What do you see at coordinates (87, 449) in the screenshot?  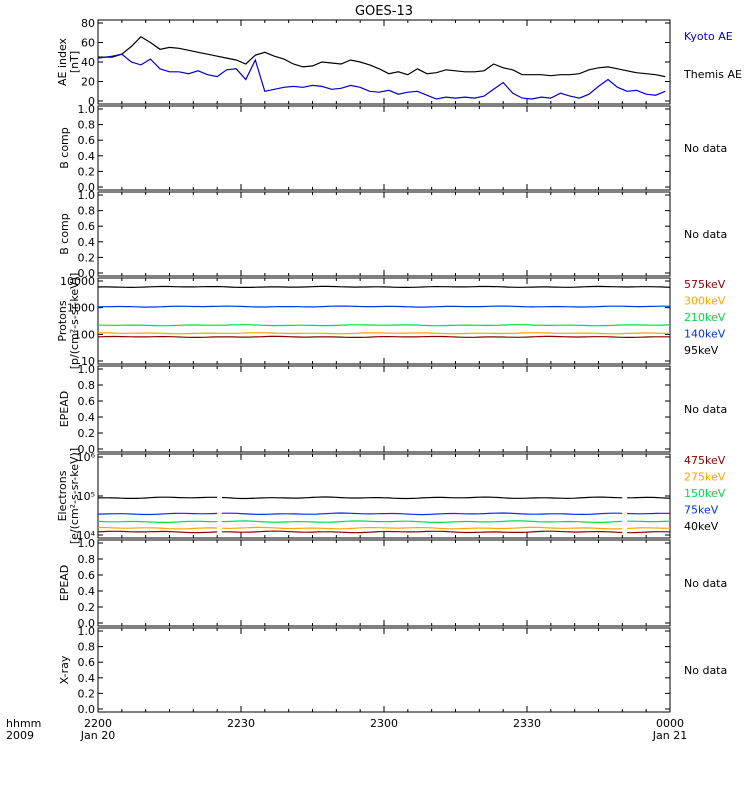 I see `epead-1-ytick-label: 0.0` at bounding box center [87, 449].